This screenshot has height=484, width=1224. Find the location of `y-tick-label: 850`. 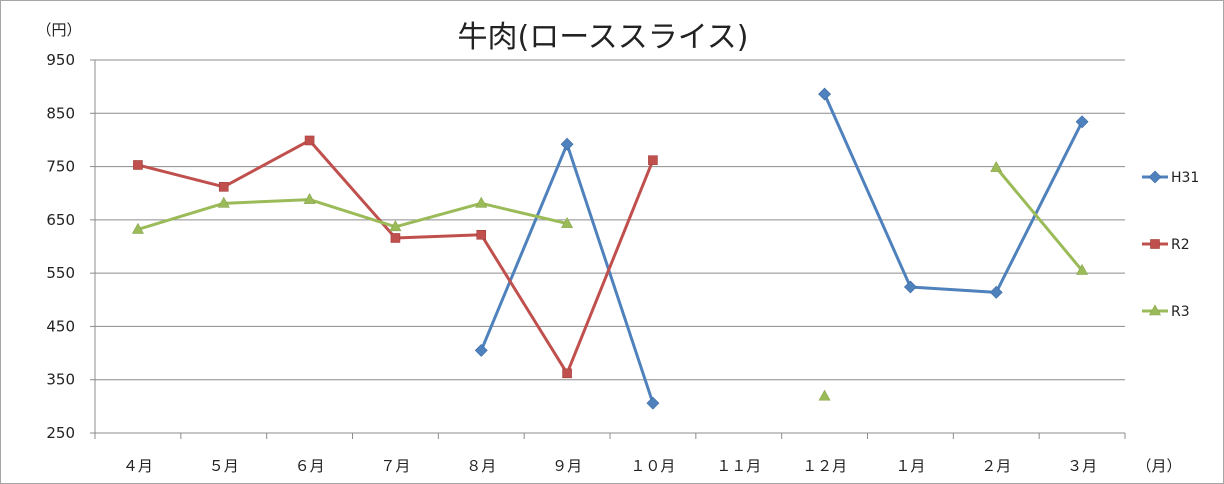

y-tick-label: 850 is located at coordinates (60, 113).